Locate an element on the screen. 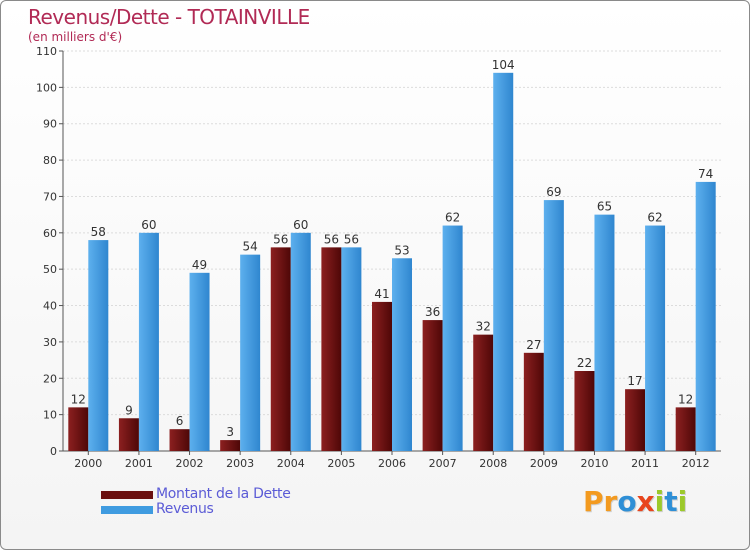 The image size is (750, 550). y-tick-label: 100 is located at coordinates (46, 87).